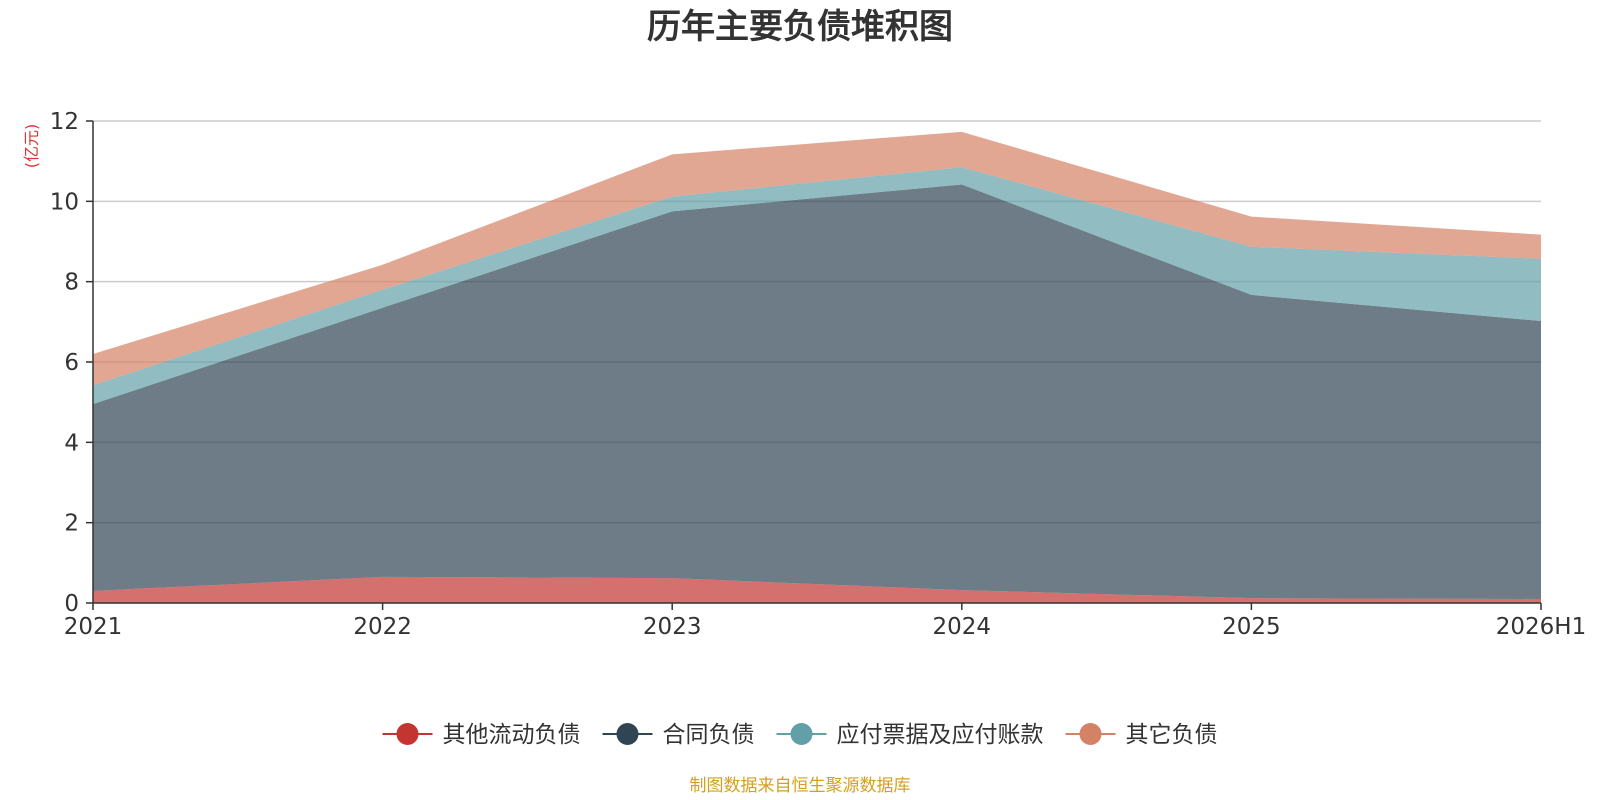  Describe the element at coordinates (382, 627) in the screenshot. I see `x-tick-label-2022: 2022` at that location.